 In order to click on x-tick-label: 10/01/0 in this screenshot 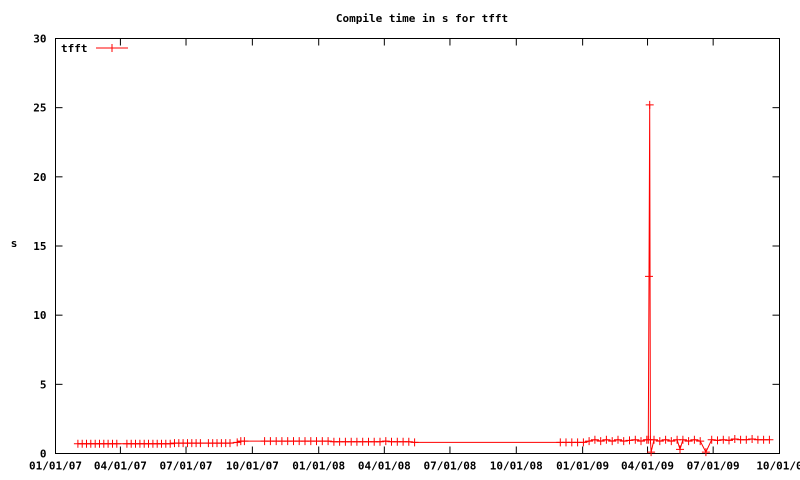, I will do `click(778, 466)`.